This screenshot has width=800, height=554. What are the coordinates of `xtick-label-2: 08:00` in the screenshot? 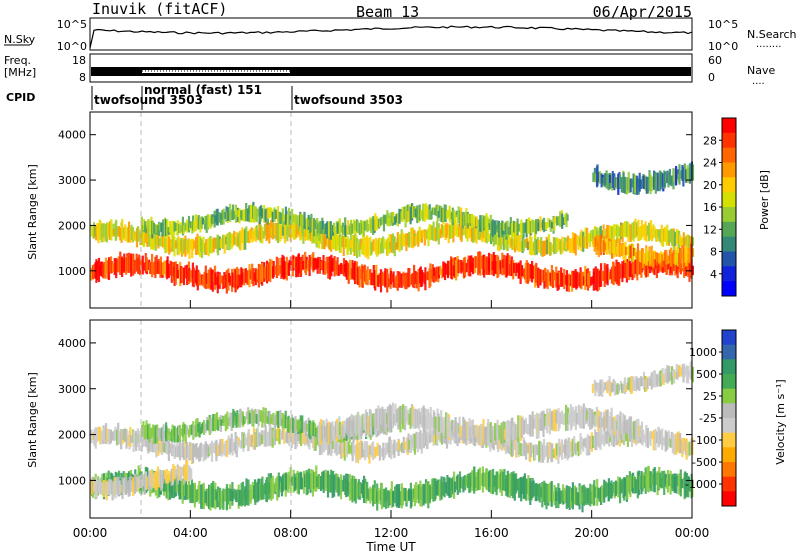 It's located at (290, 533).